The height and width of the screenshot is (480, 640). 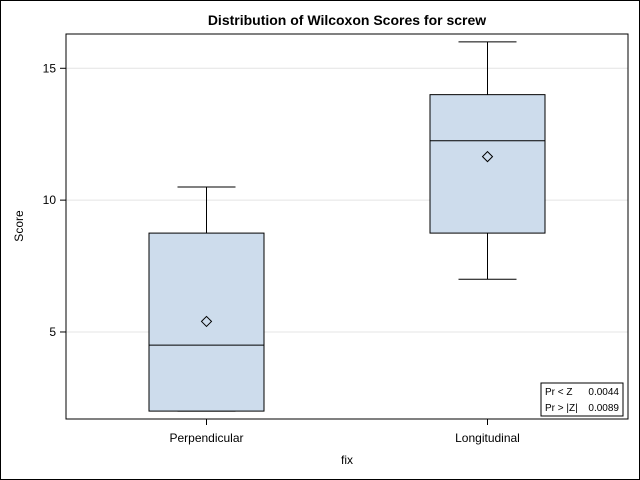 I want to click on box-longitudinal, so click(x=487, y=160).